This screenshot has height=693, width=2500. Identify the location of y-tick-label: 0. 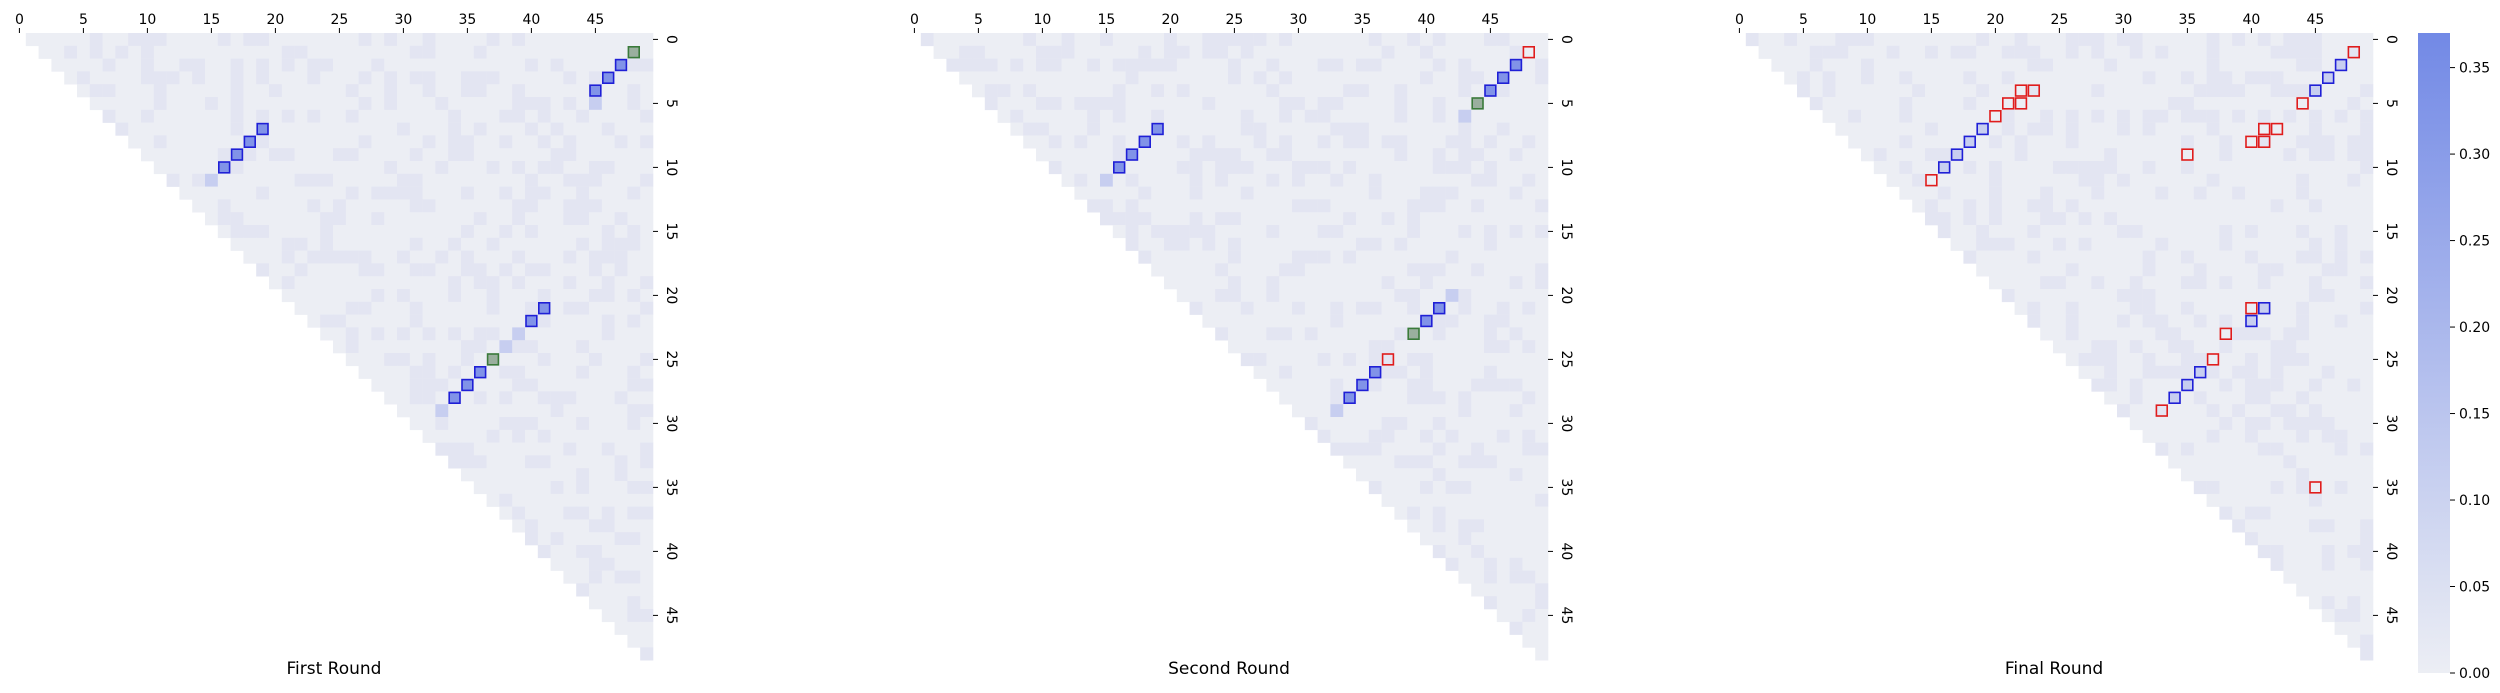
(671, 39).